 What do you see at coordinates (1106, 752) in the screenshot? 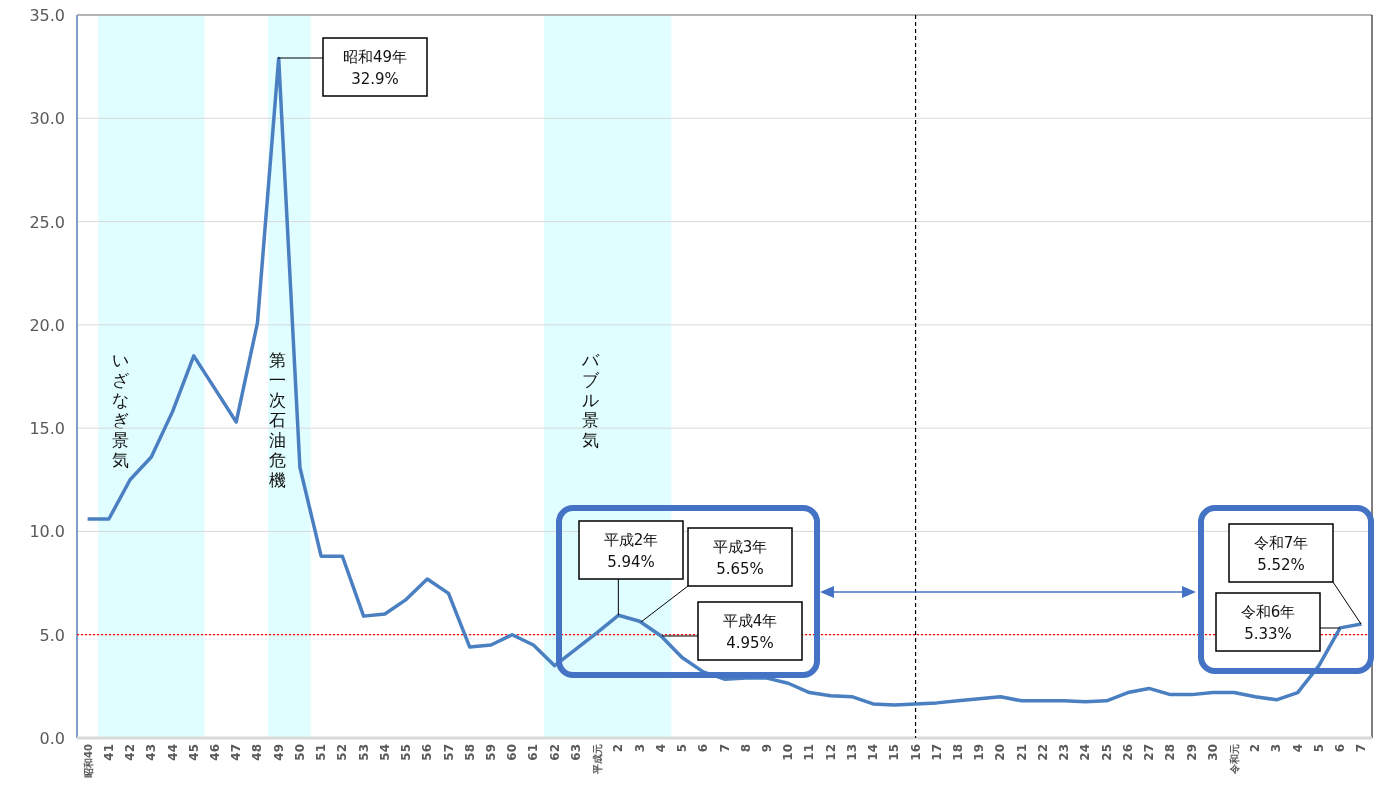
I see `x-tick-label: 25` at bounding box center [1106, 752].